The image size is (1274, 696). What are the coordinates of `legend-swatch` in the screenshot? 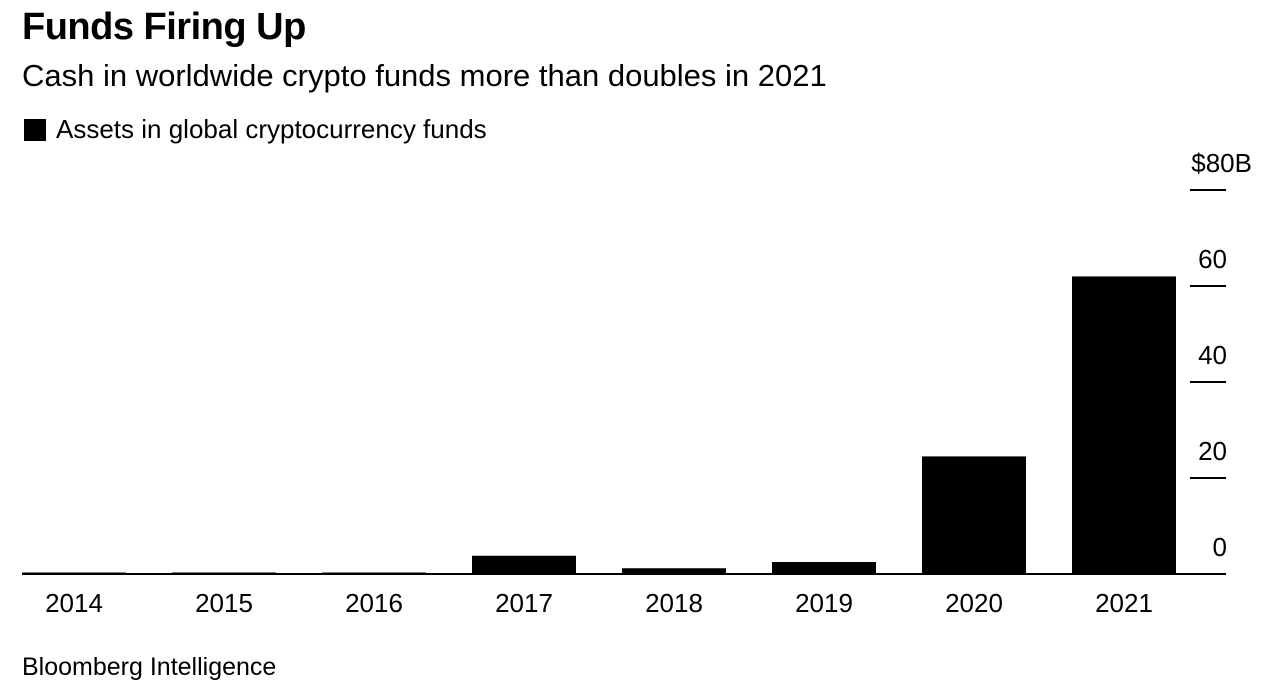 It's located at (35, 129).